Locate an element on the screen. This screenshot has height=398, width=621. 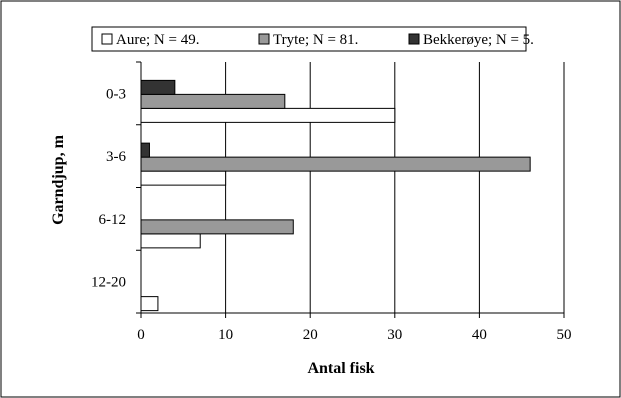
y-axis-label: Garndjup, m is located at coordinates (58, 179).